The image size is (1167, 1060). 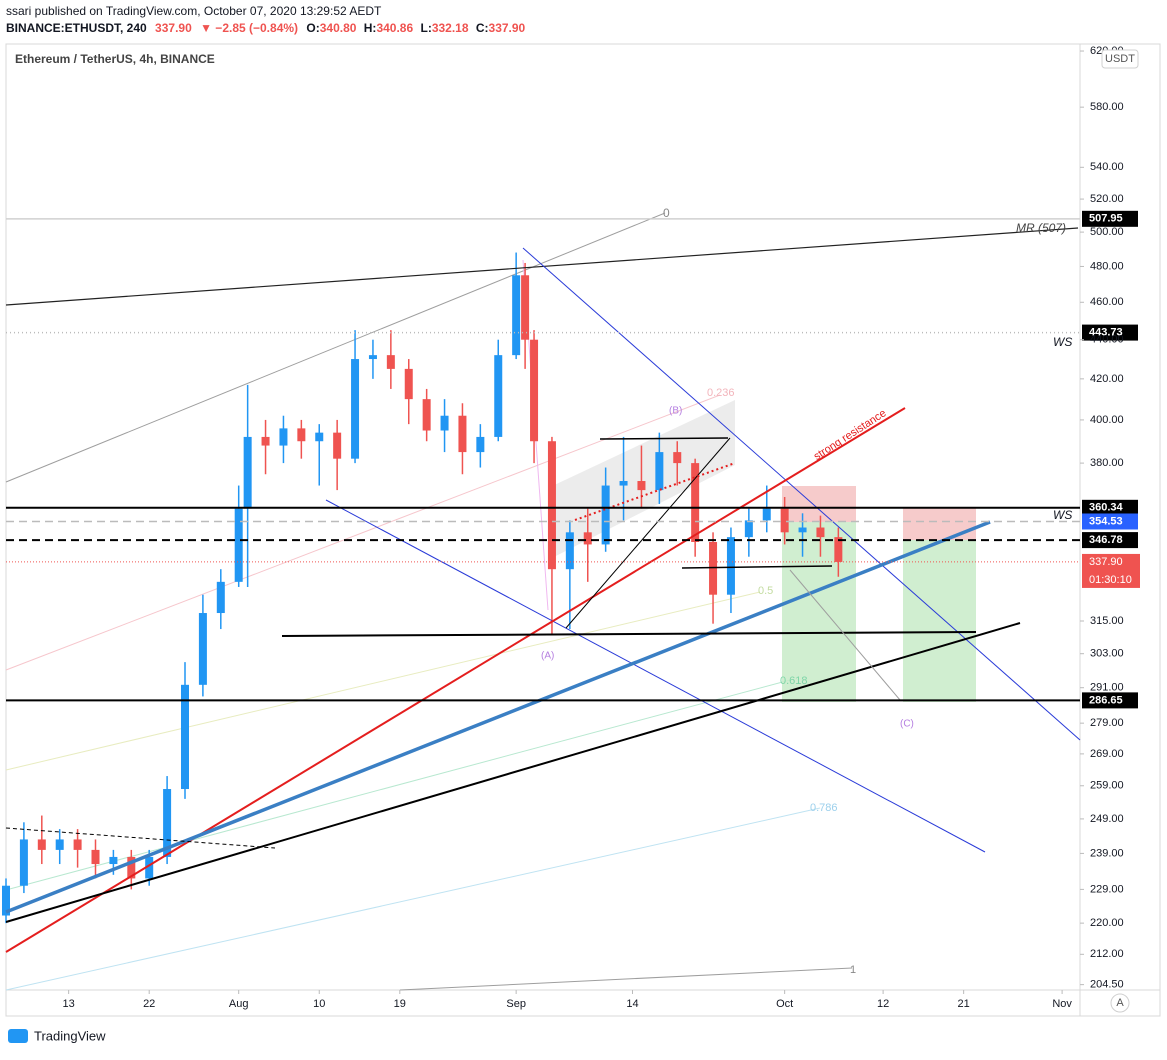 I want to click on currency-button, so click(x=1120, y=59).